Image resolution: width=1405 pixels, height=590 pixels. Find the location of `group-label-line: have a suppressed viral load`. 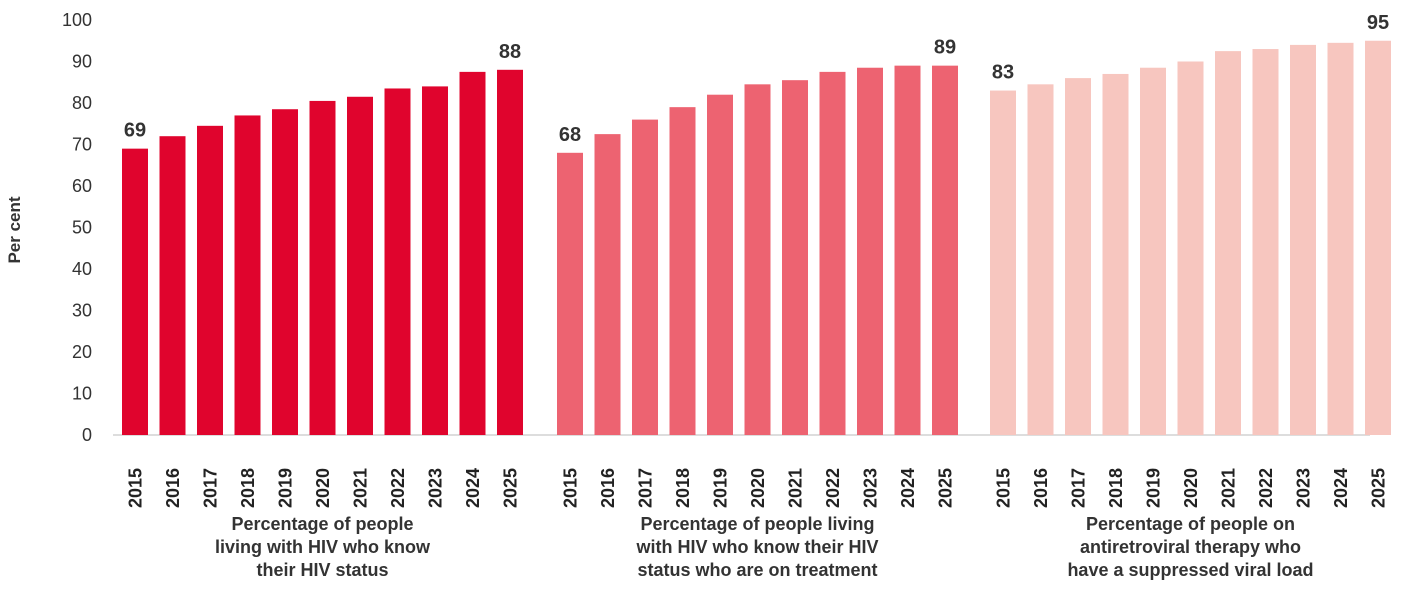

group-label-line: have a suppressed viral load is located at coordinates (1190, 570).